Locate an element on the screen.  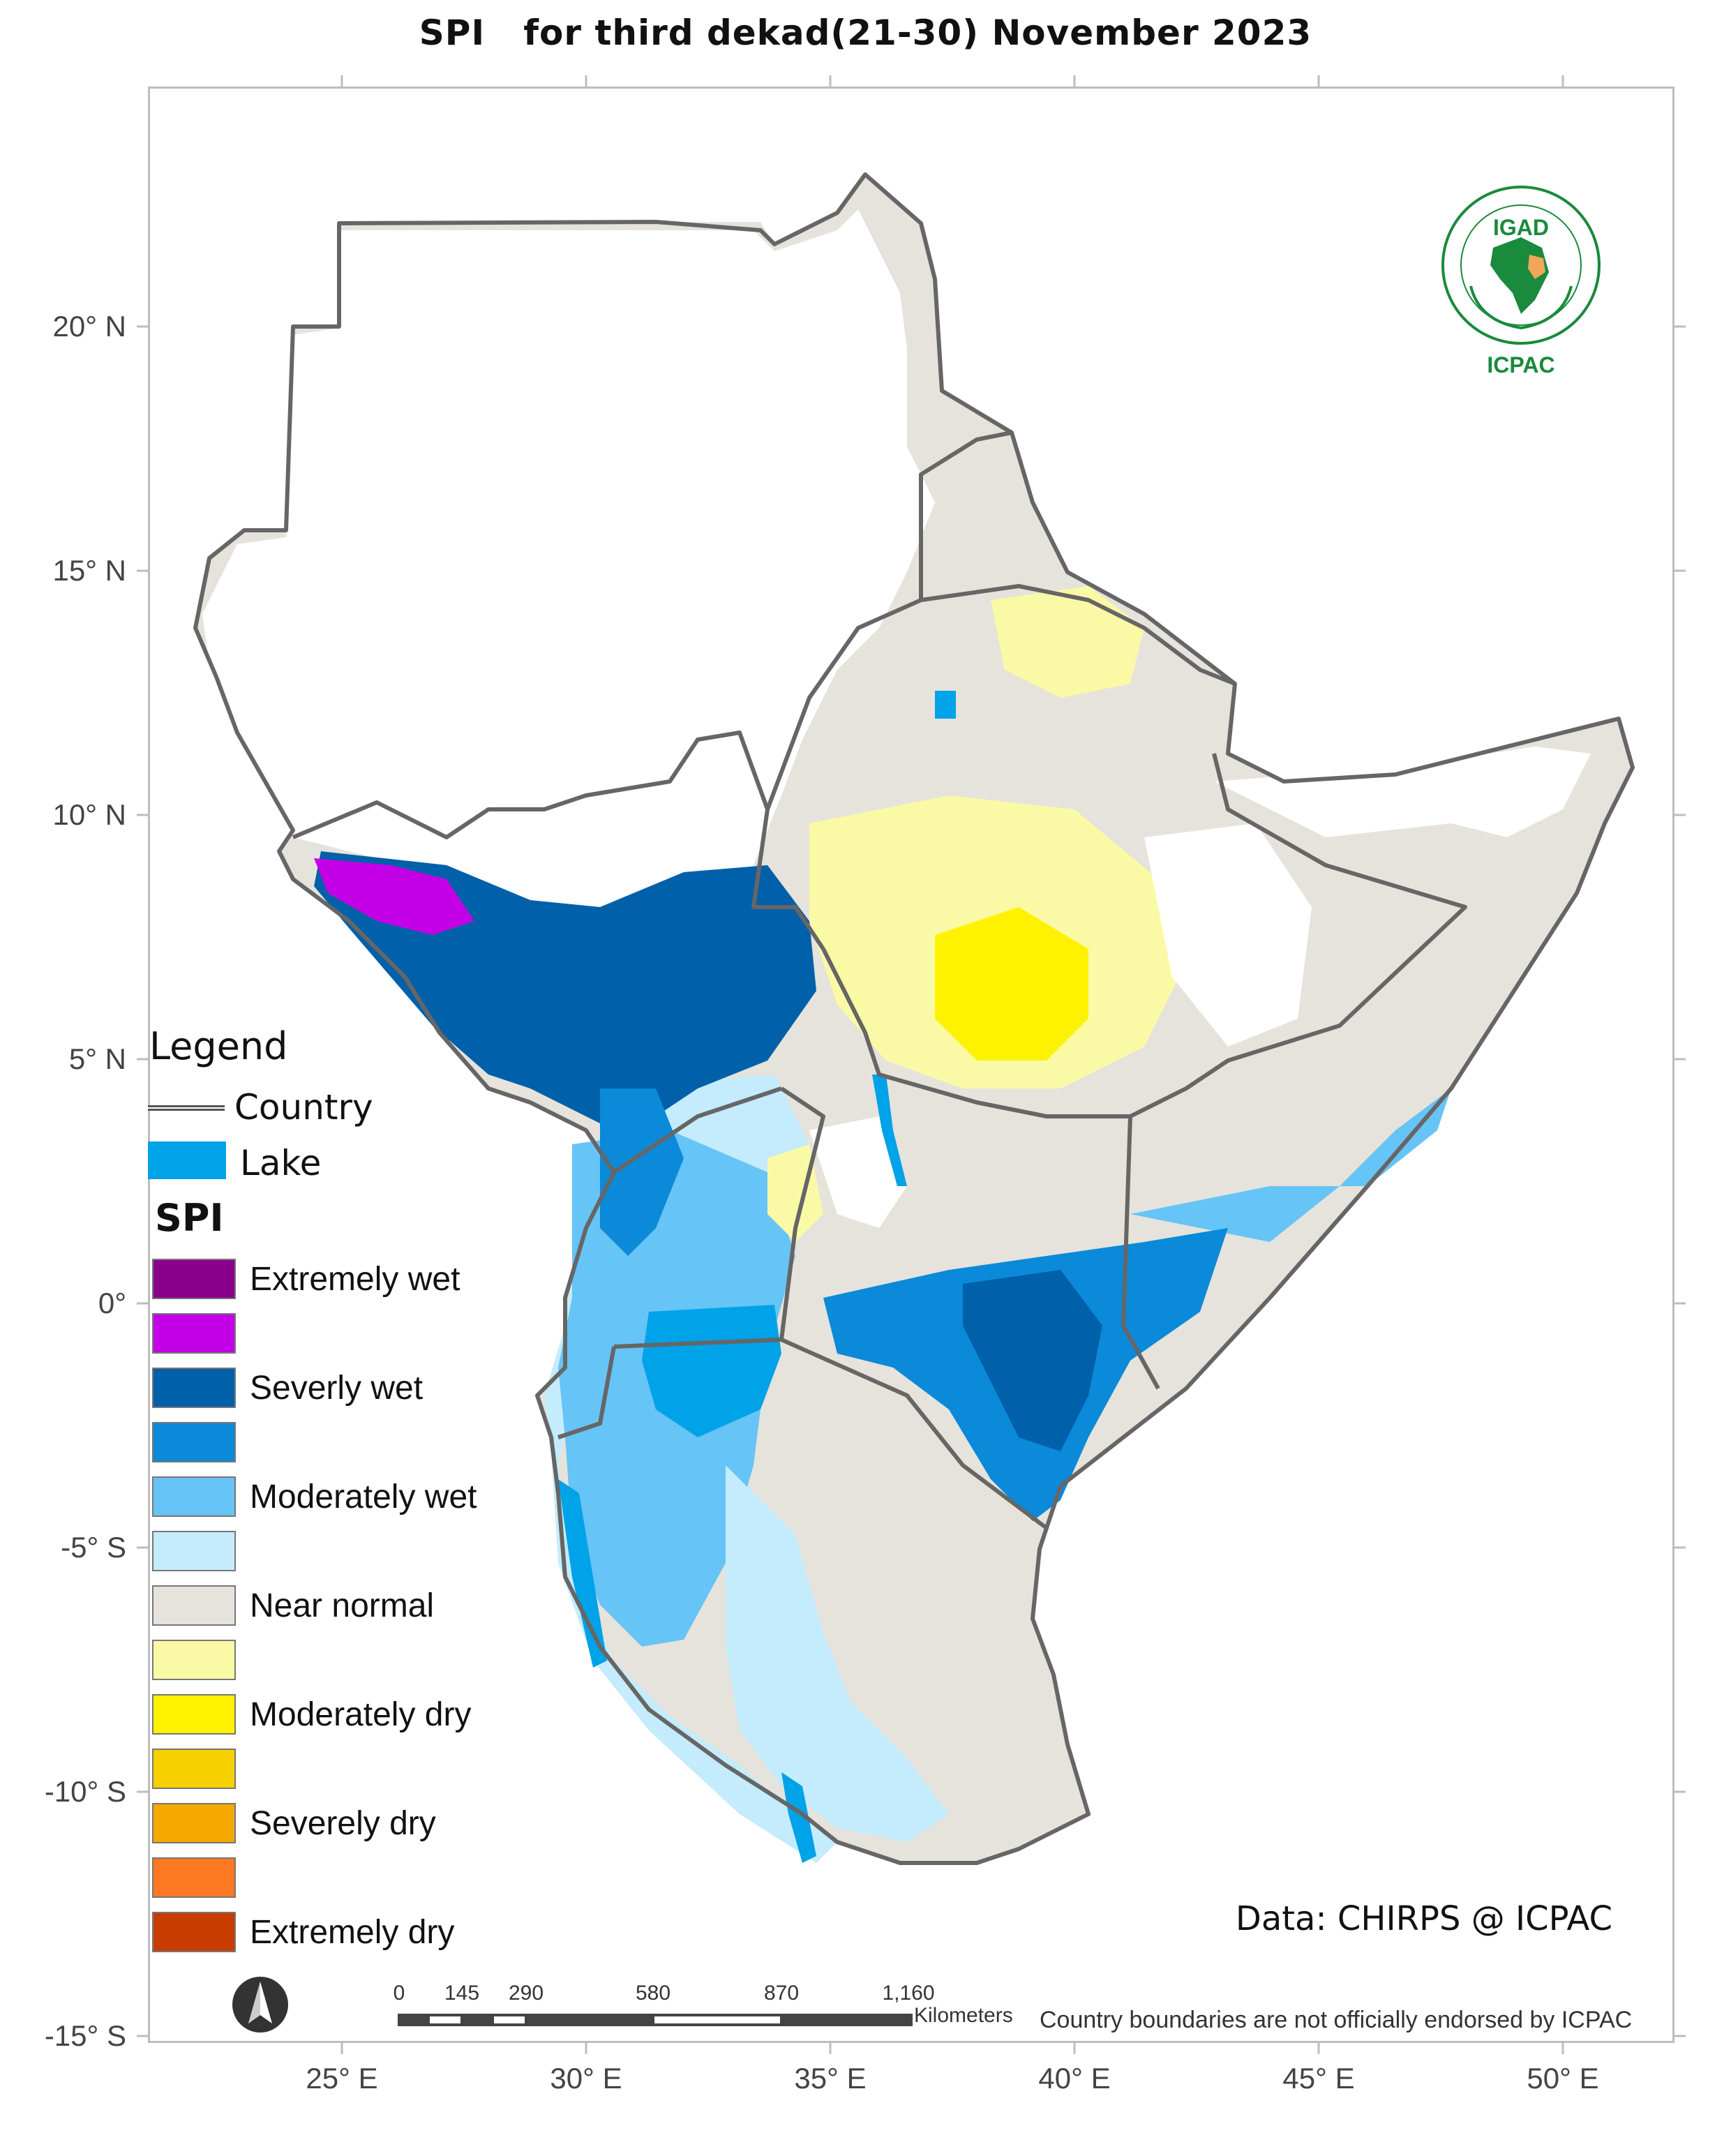
spi-label-0: Extremely wet is located at coordinates (355, 1279).